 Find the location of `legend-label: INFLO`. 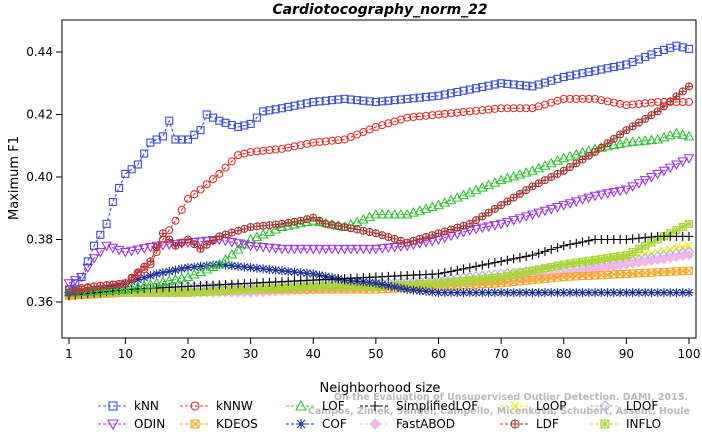

legend-label: INFLO is located at coordinates (643, 424).